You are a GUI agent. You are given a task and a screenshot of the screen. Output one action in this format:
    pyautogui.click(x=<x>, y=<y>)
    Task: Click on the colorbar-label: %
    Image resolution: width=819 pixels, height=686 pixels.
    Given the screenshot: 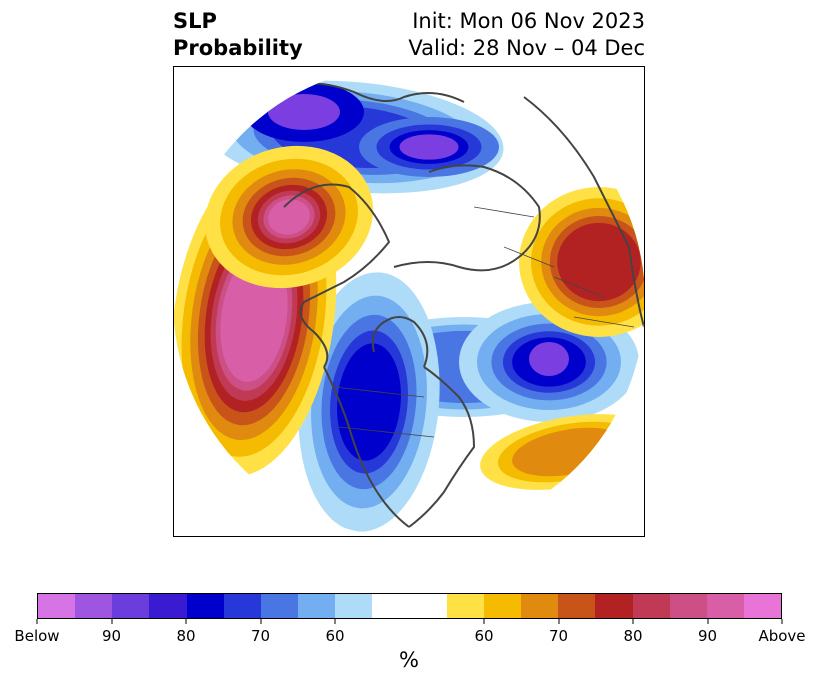 What is the action you would take?
    pyautogui.click(x=409, y=660)
    